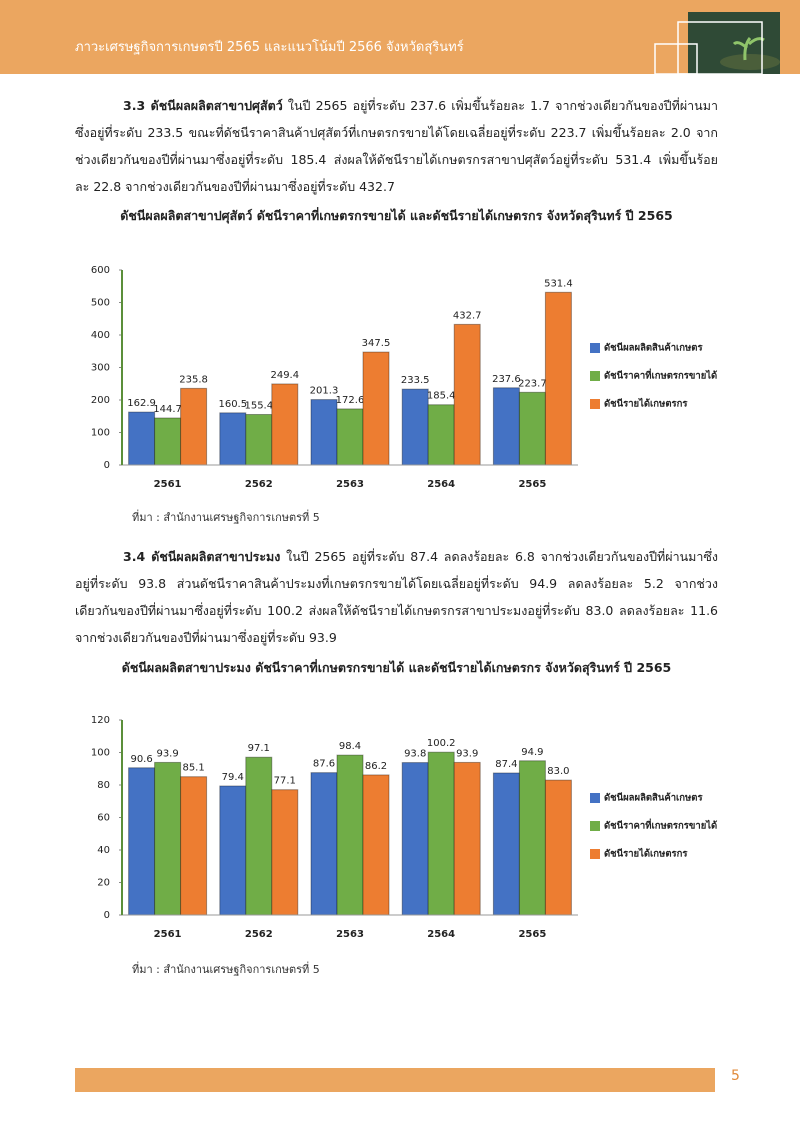 Image resolution: width=800 pixels, height=1131 pixels. I want to click on data-label: 97.1, so click(259, 748).